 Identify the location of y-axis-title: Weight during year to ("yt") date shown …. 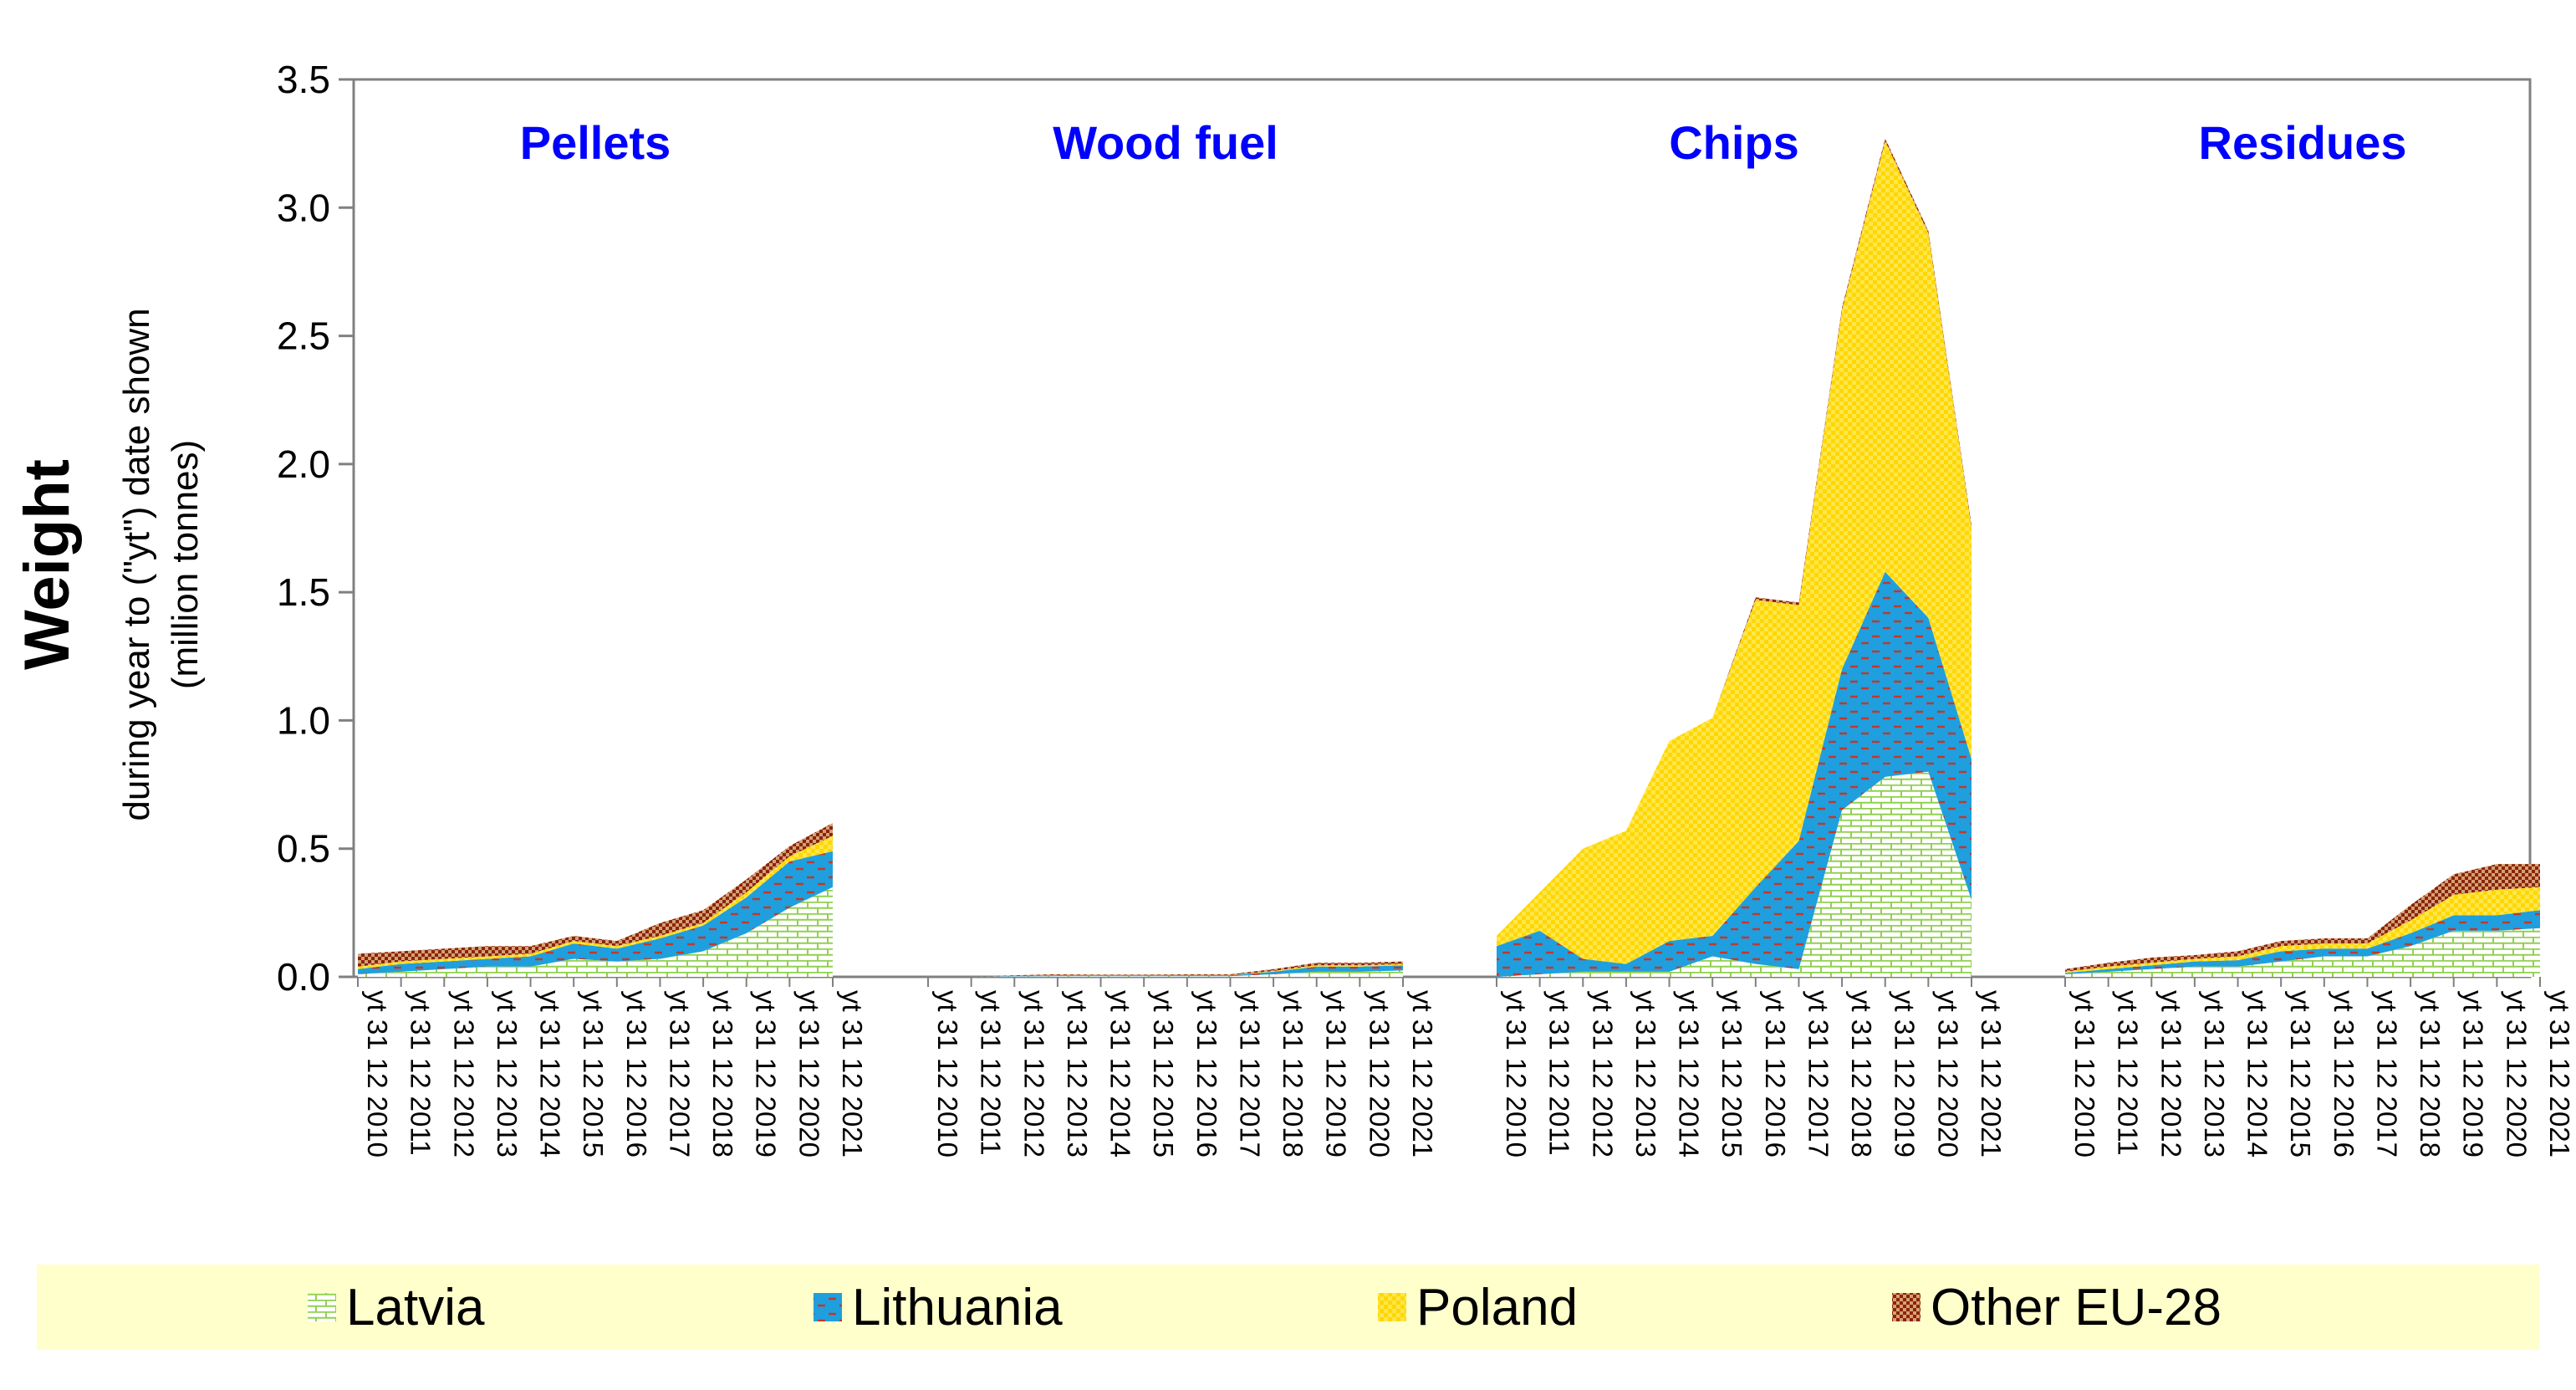
(109, 564).